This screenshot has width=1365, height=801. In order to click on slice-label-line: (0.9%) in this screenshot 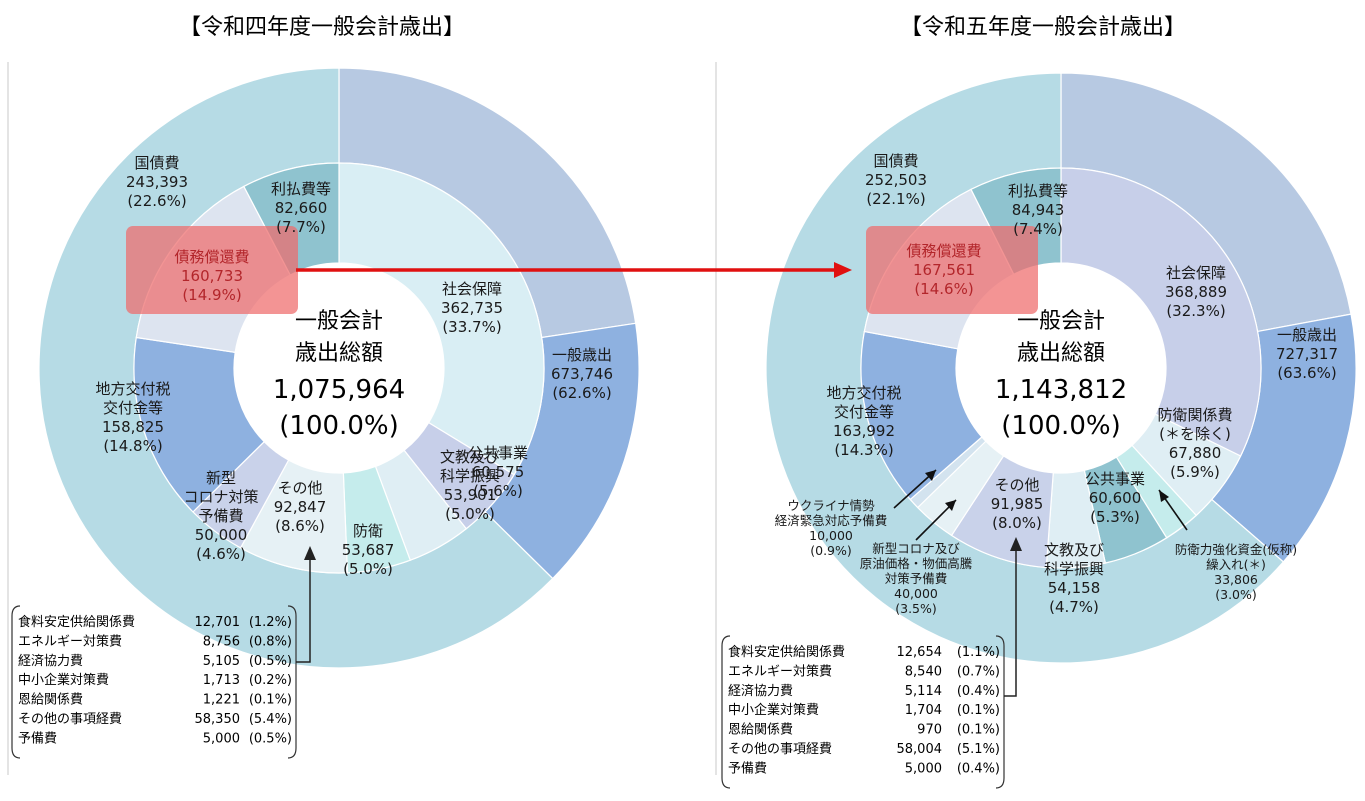, I will do `click(831, 550)`.